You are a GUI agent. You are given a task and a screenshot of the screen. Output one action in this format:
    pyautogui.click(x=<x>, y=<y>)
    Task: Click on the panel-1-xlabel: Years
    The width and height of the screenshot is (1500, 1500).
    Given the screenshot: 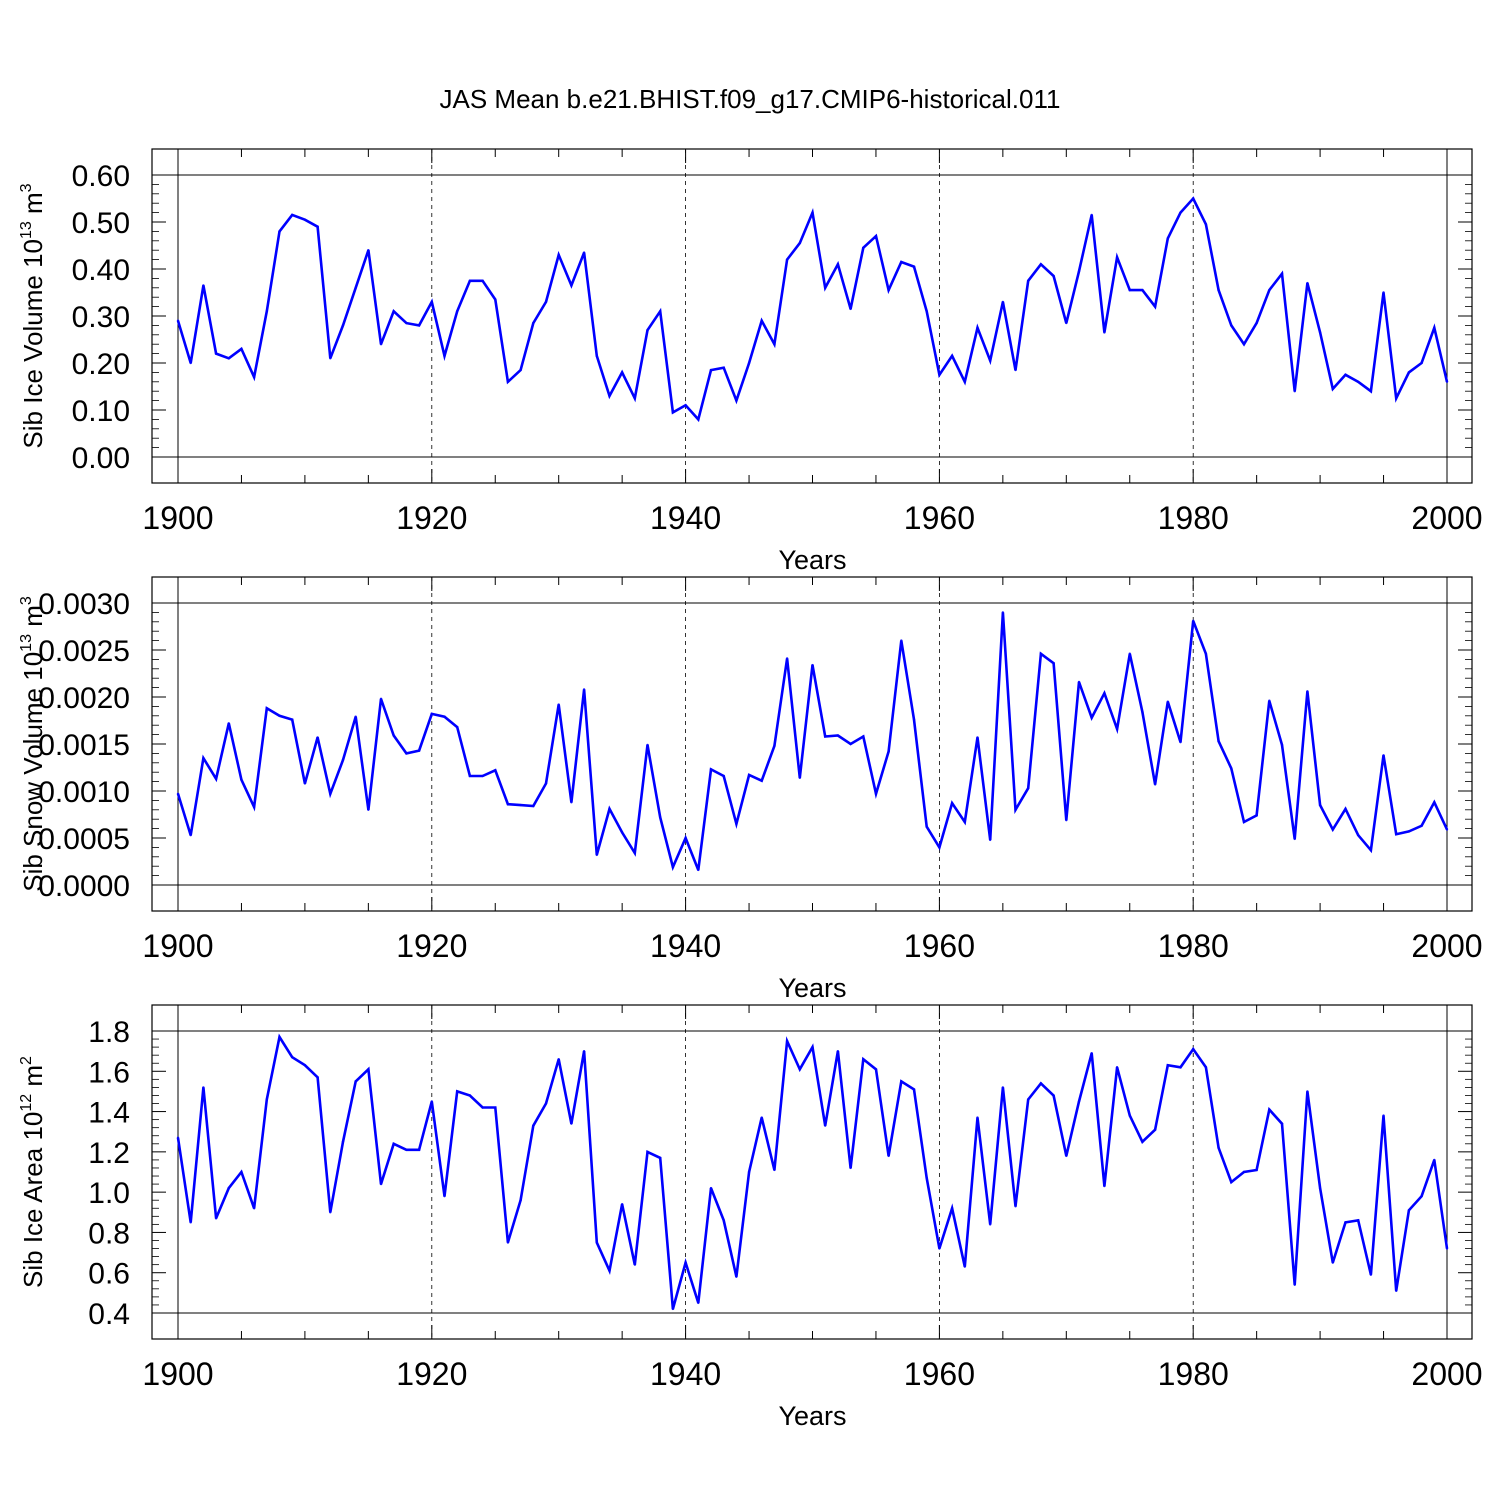 What is the action you would take?
    pyautogui.click(x=812, y=560)
    